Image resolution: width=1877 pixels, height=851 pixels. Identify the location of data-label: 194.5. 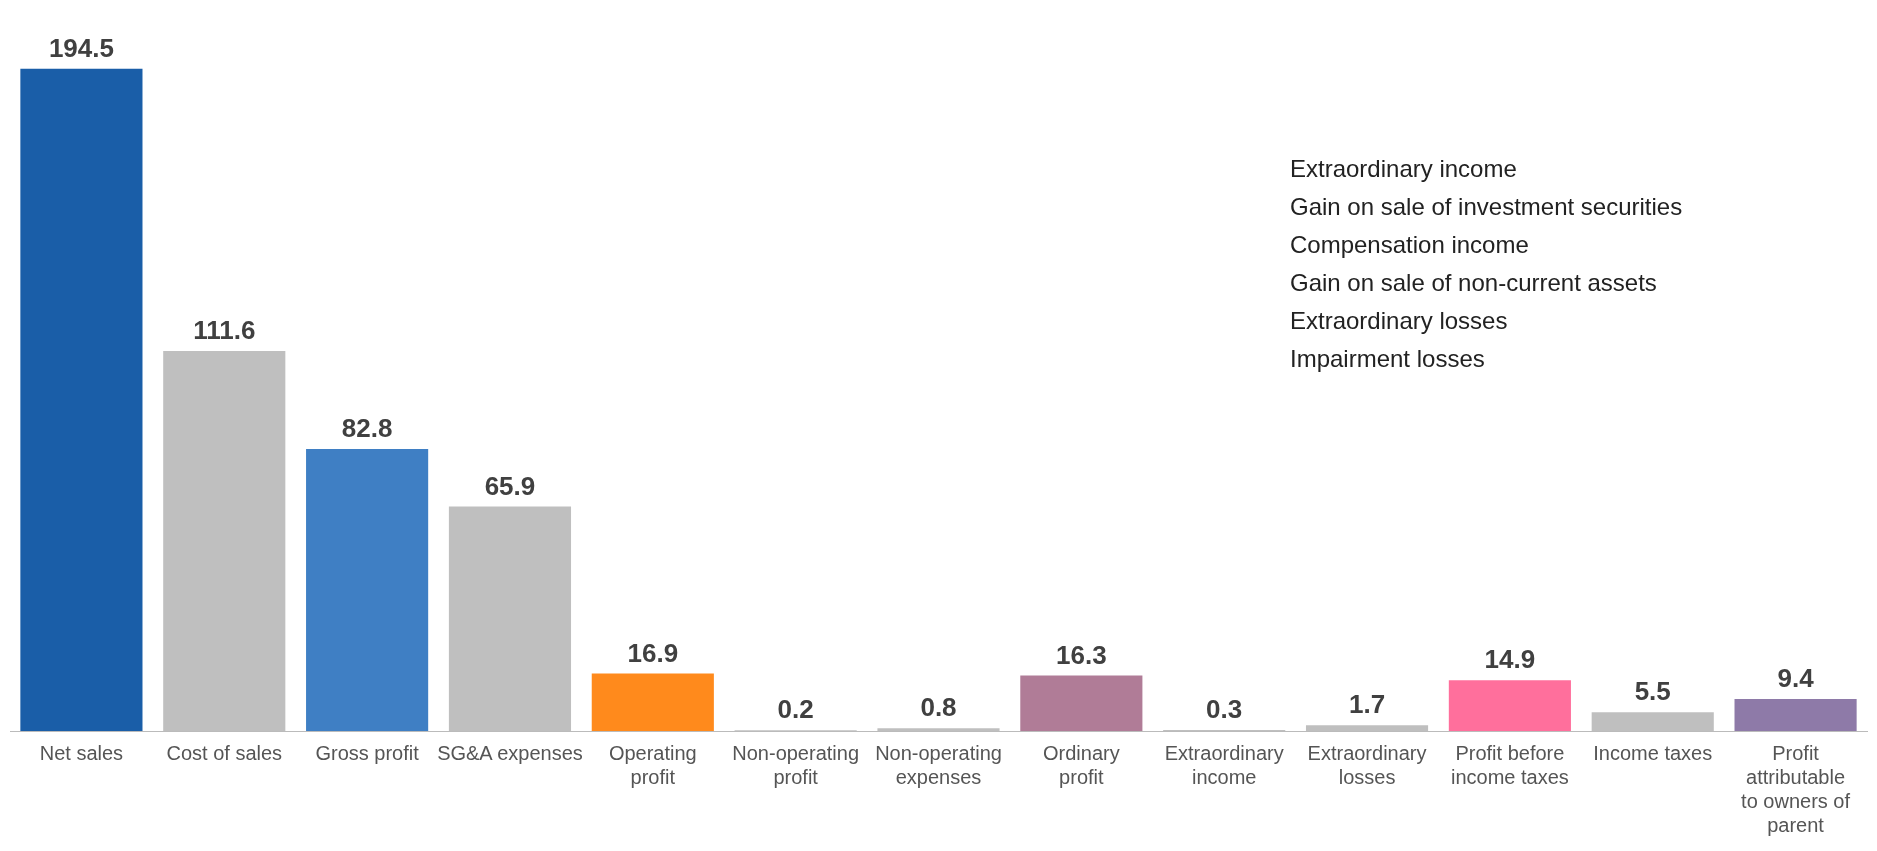
(81, 47).